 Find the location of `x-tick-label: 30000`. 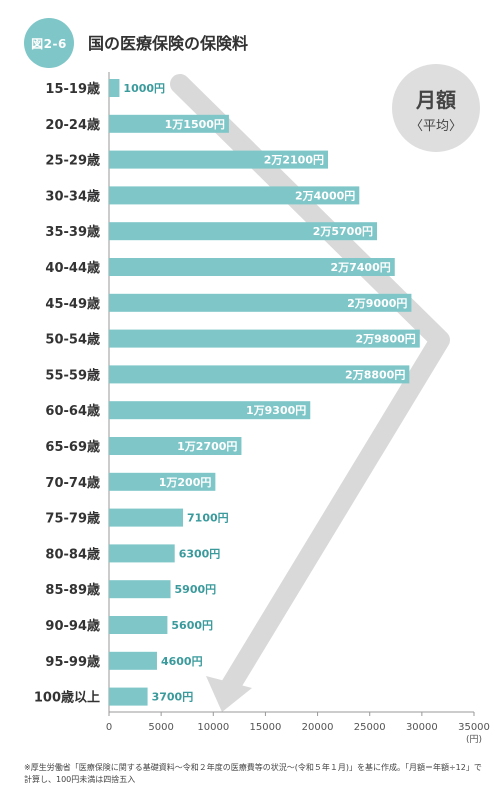

x-tick-label: 30000 is located at coordinates (422, 727).